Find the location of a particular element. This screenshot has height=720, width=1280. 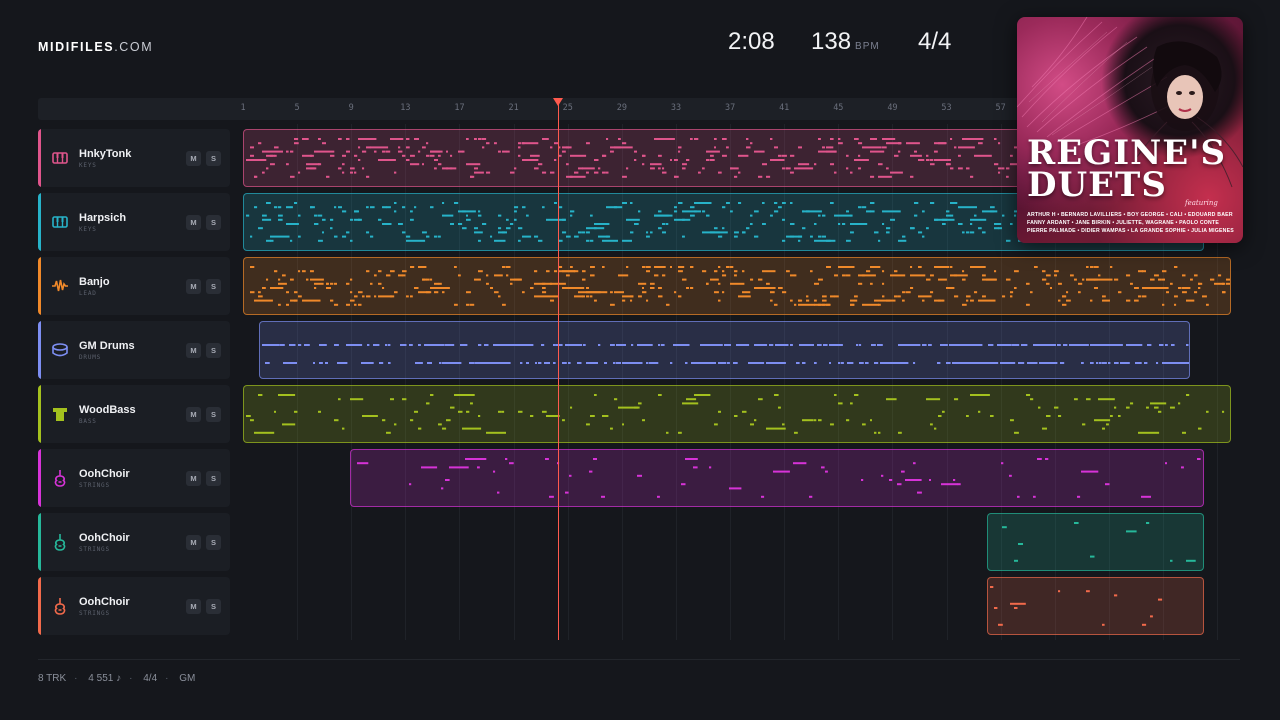

track-name: GM Drums is located at coordinates (107, 346).